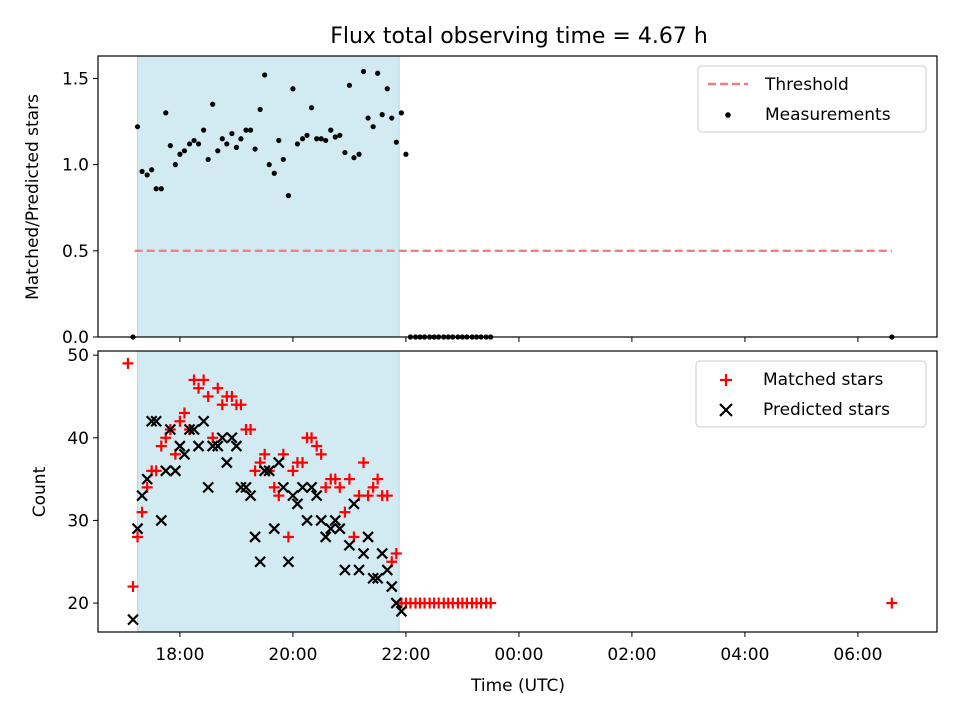 Image resolution: width=960 pixels, height=720 pixels. Describe the element at coordinates (78, 521) in the screenshot. I see `bot-ytick-label: 30` at that location.